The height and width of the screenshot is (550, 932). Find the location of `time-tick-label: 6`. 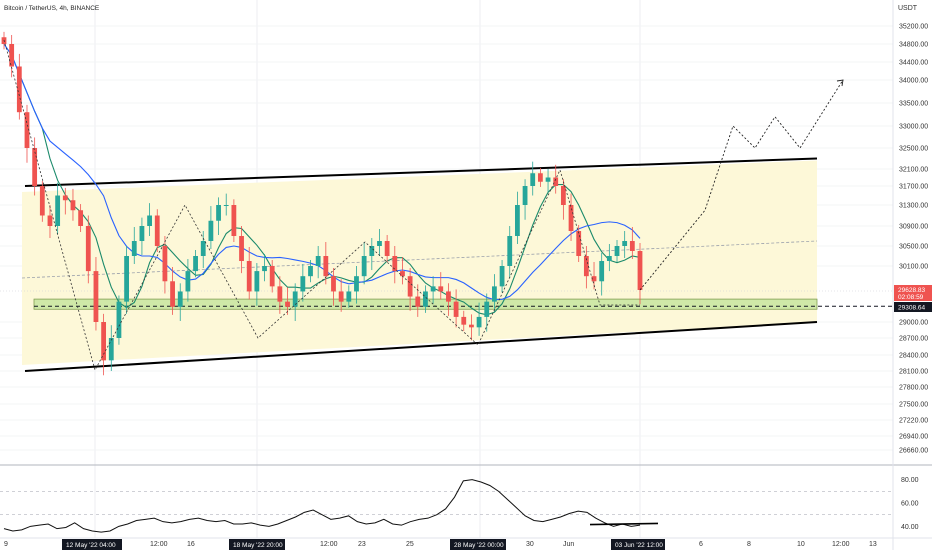

time-tick-label: 6 is located at coordinates (701, 544).